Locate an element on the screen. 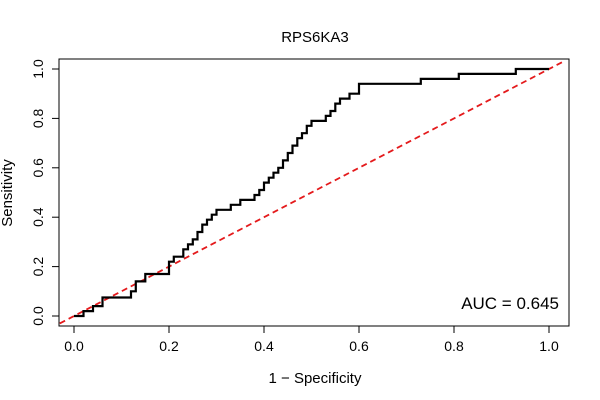 The image size is (600, 400). y-tick-label: 0.2 is located at coordinates (38, 267).